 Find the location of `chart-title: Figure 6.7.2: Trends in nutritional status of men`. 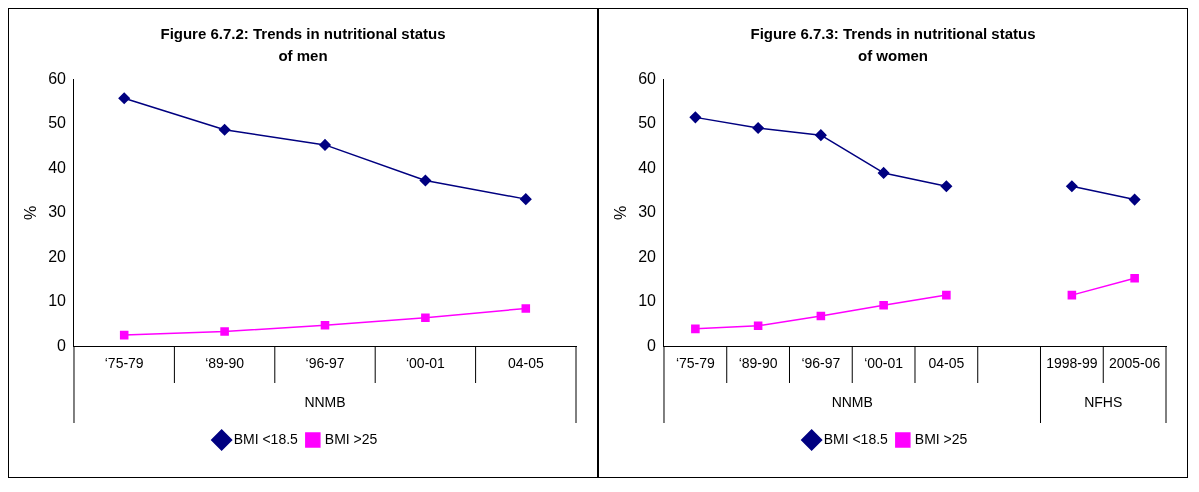

chart-title: Figure 6.7.2: Trends in nutritional status of men is located at coordinates (303, 45).